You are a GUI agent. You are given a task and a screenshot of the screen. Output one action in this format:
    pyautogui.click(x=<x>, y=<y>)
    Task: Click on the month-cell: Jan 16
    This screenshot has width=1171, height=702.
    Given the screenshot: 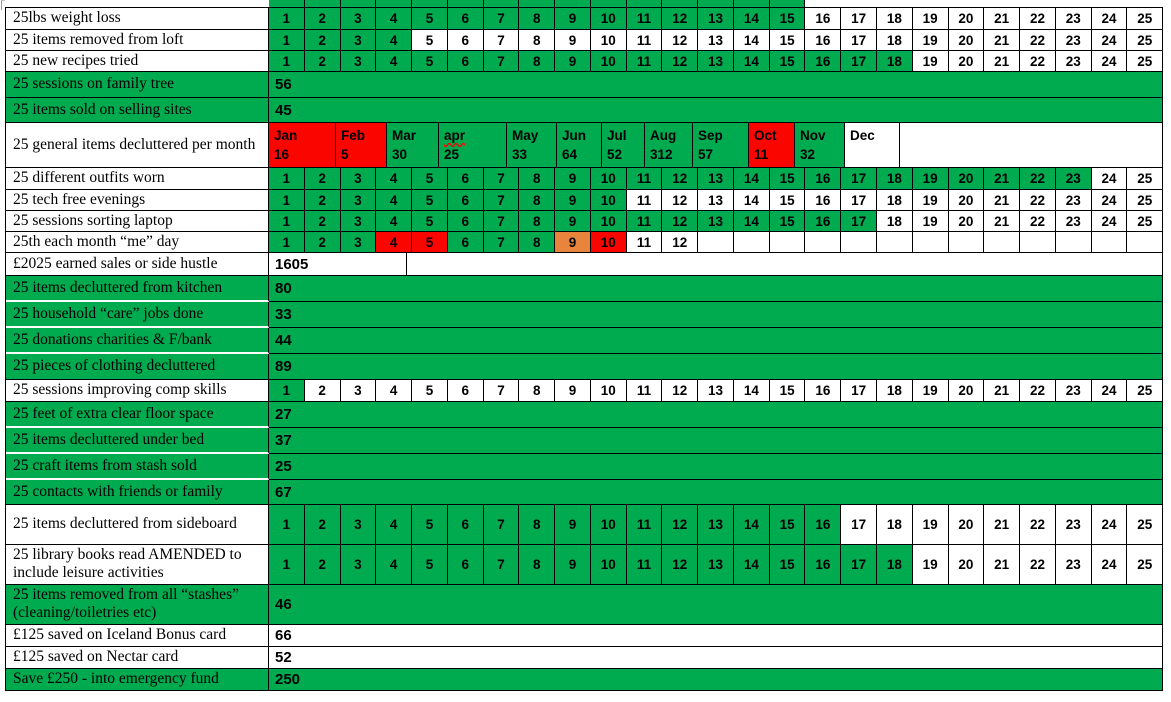 What is the action you would take?
    pyautogui.click(x=302, y=145)
    